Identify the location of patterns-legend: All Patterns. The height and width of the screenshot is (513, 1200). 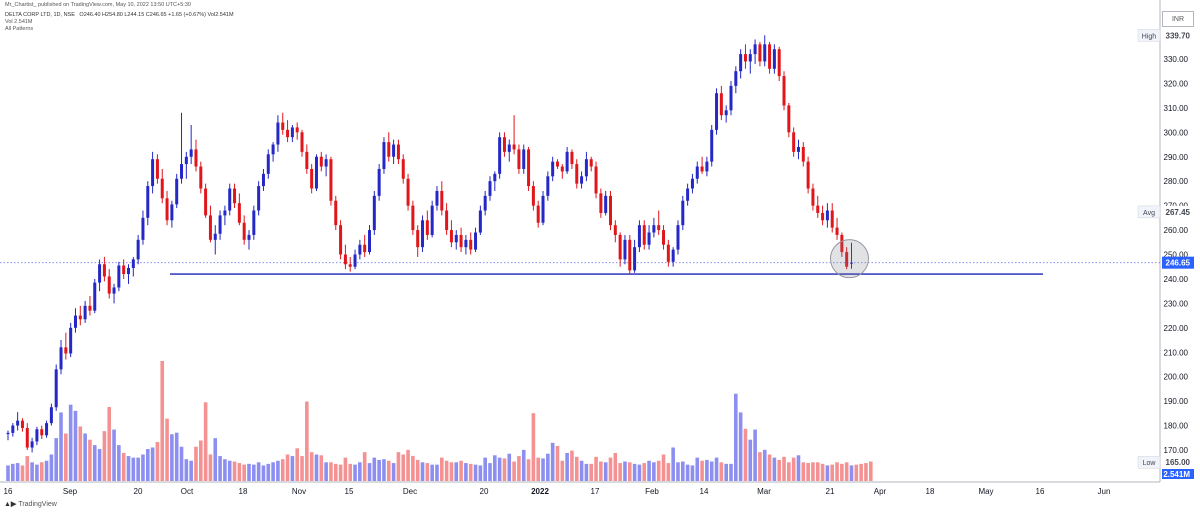
(19, 29).